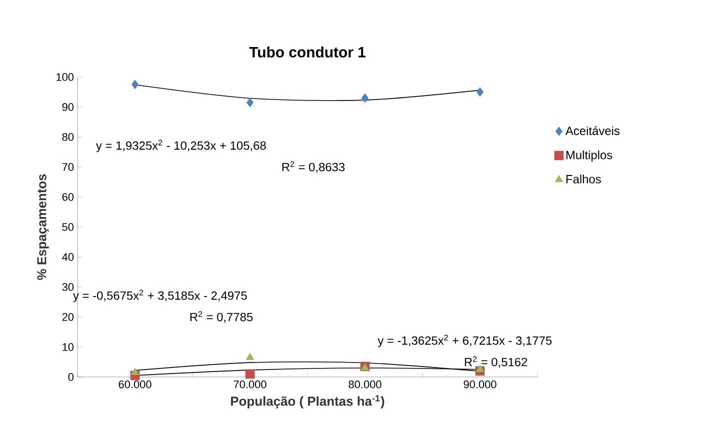 This screenshot has height=447, width=716. What do you see at coordinates (68, 317) in the screenshot?
I see `y-tick-label: 20` at bounding box center [68, 317].